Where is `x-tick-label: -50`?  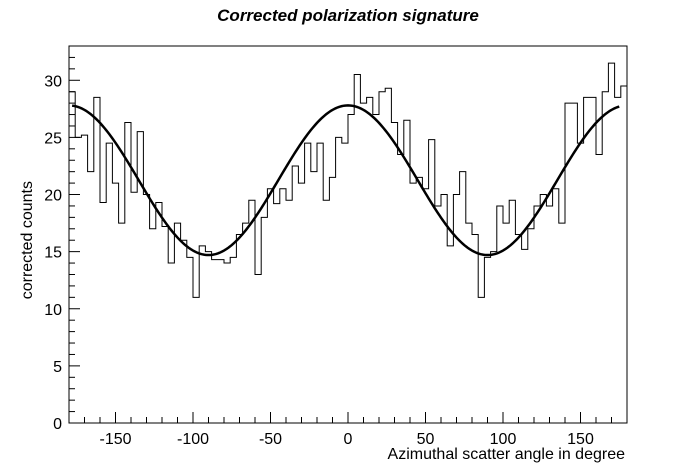
x-tick-label: -50 is located at coordinates (270, 439).